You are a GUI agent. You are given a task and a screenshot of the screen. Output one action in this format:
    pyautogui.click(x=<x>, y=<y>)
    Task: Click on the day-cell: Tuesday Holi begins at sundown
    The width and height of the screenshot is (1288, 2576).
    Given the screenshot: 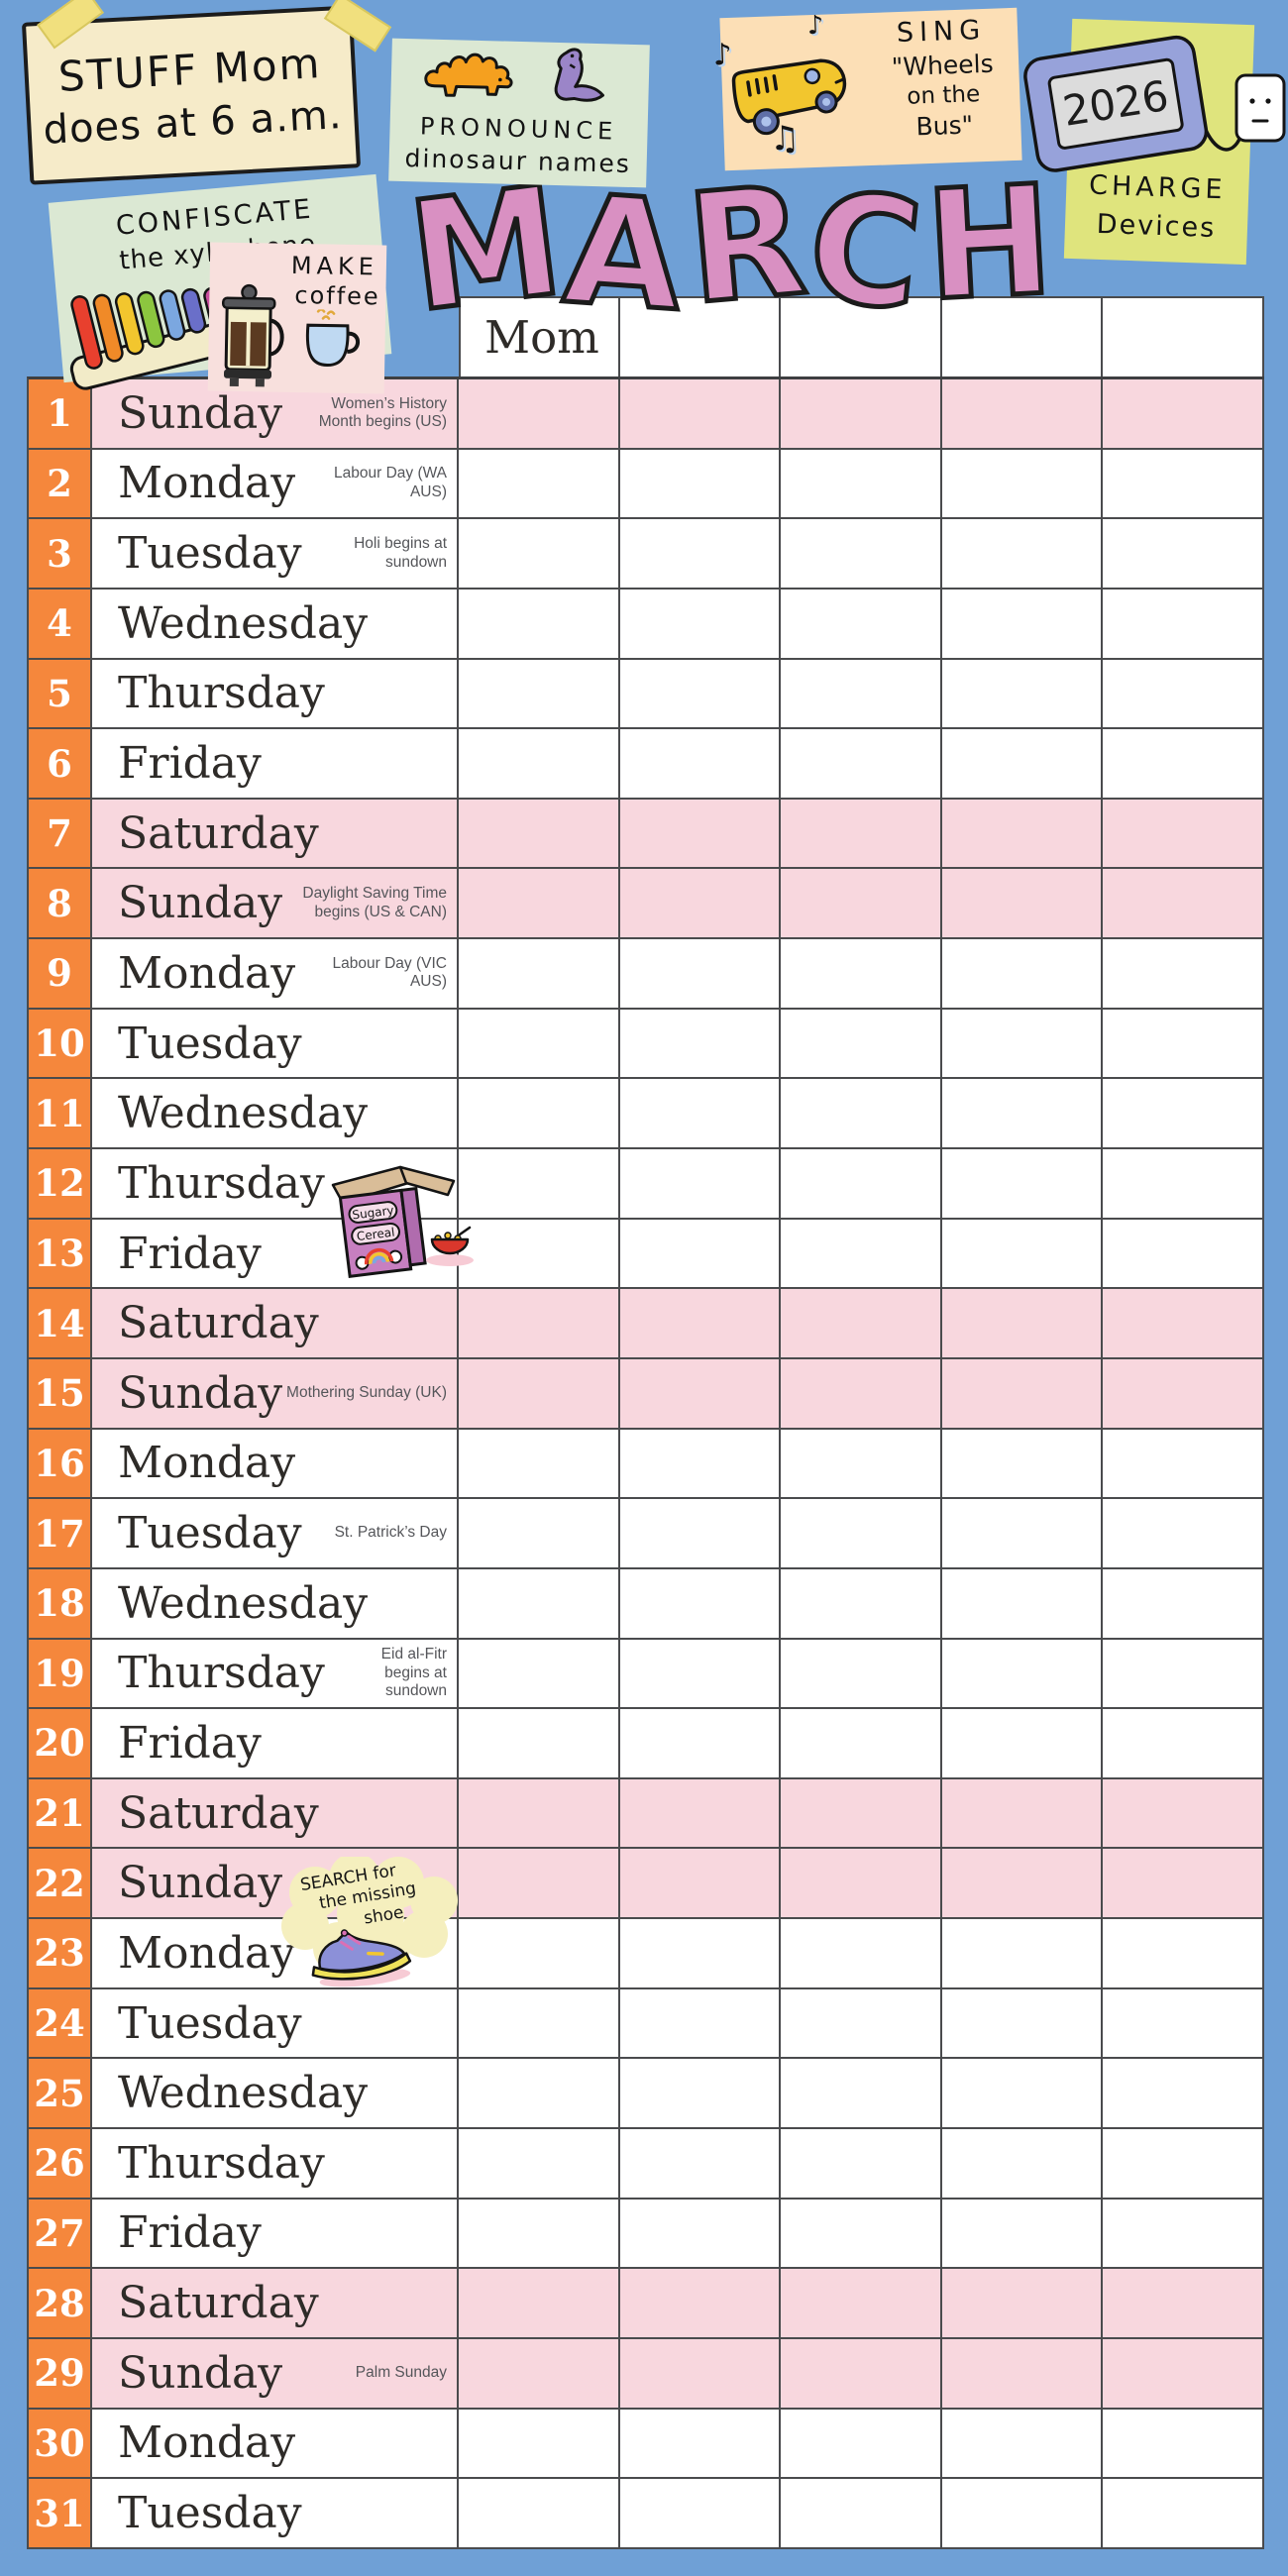 What is the action you would take?
    pyautogui.click(x=275, y=554)
    